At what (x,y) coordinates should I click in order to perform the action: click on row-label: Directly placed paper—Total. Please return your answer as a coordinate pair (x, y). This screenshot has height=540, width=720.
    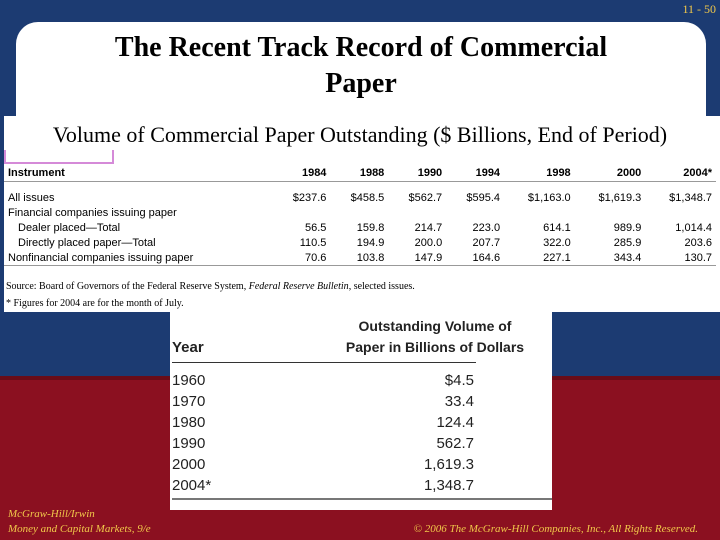
    Looking at the image, I should click on (87, 242).